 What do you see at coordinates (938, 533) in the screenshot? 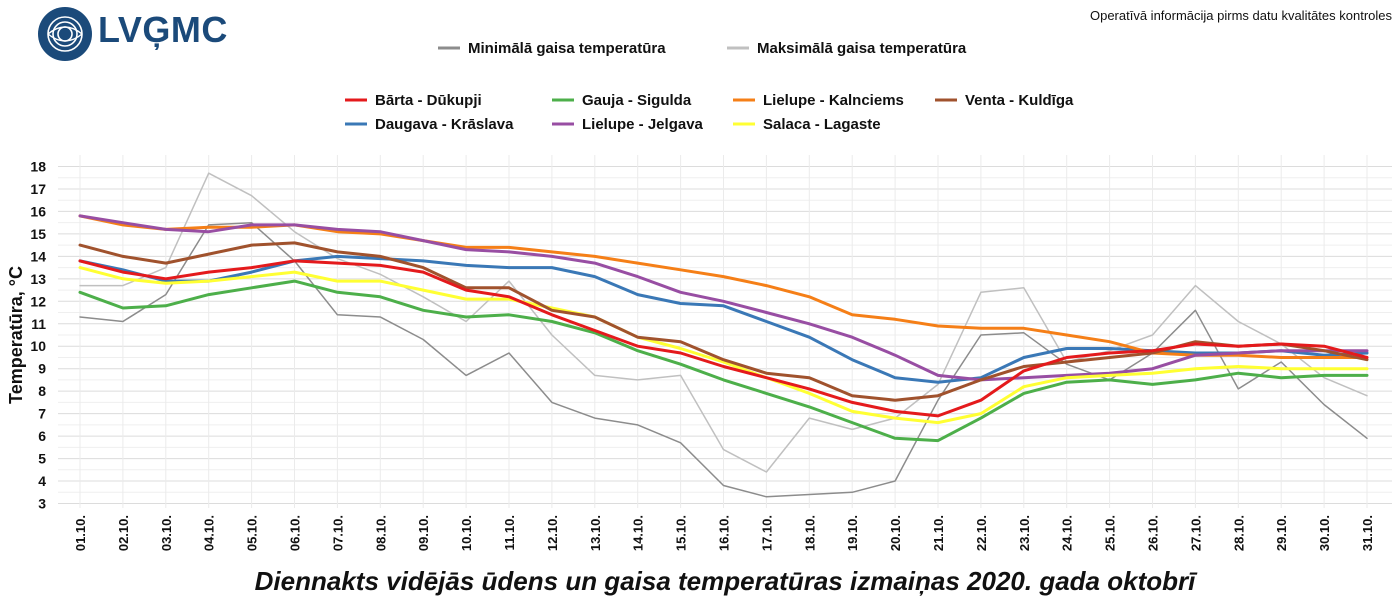
I see `x-tick-label: 21.10.` at bounding box center [938, 533].